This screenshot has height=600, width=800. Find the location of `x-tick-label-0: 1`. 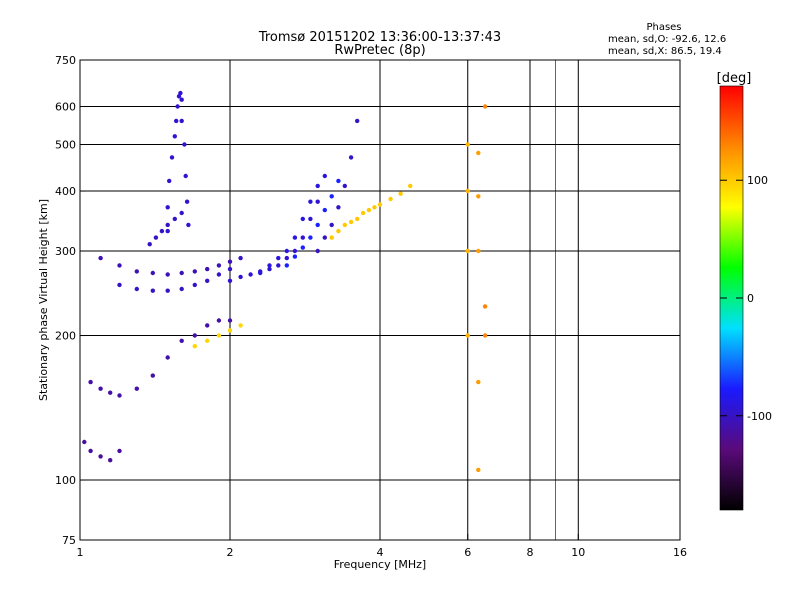

x-tick-label-0: 1 is located at coordinates (80, 552).